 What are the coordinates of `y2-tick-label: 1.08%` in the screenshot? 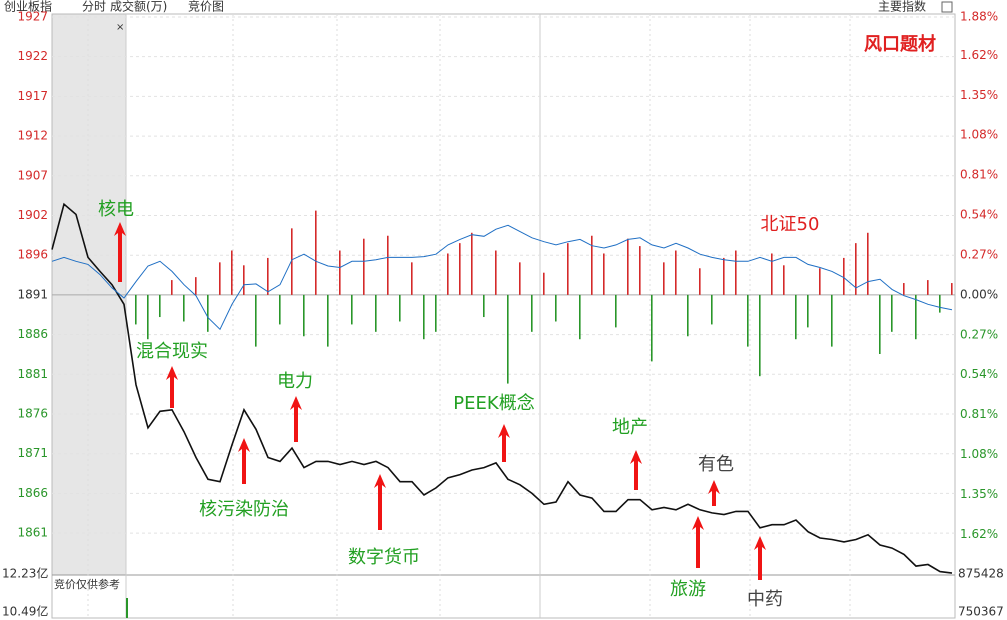 It's located at (979, 454).